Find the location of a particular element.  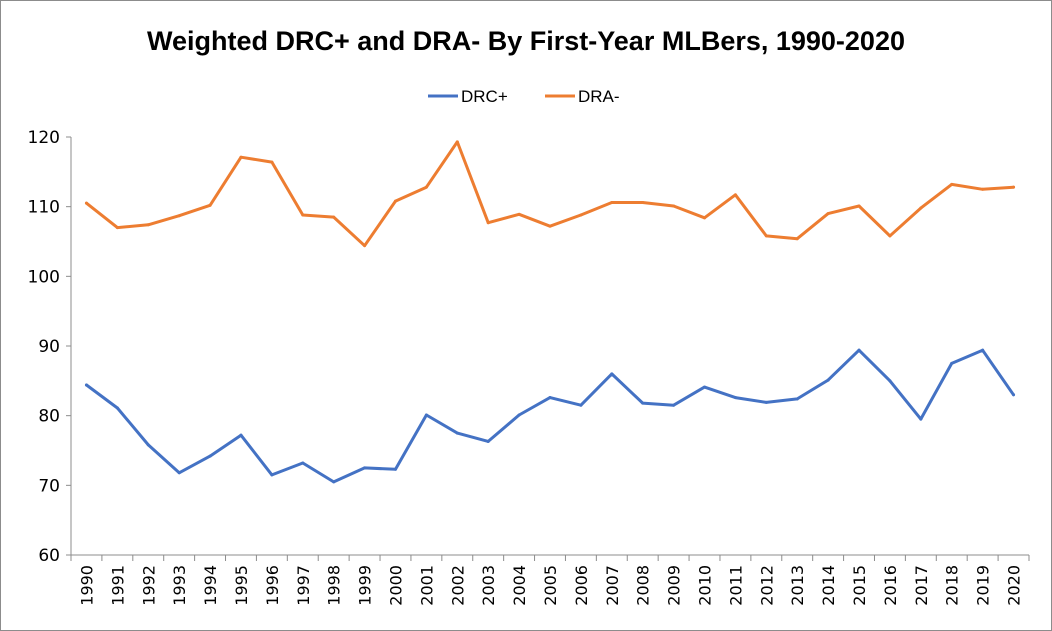

x-tick-label: 1999 is located at coordinates (365, 585).